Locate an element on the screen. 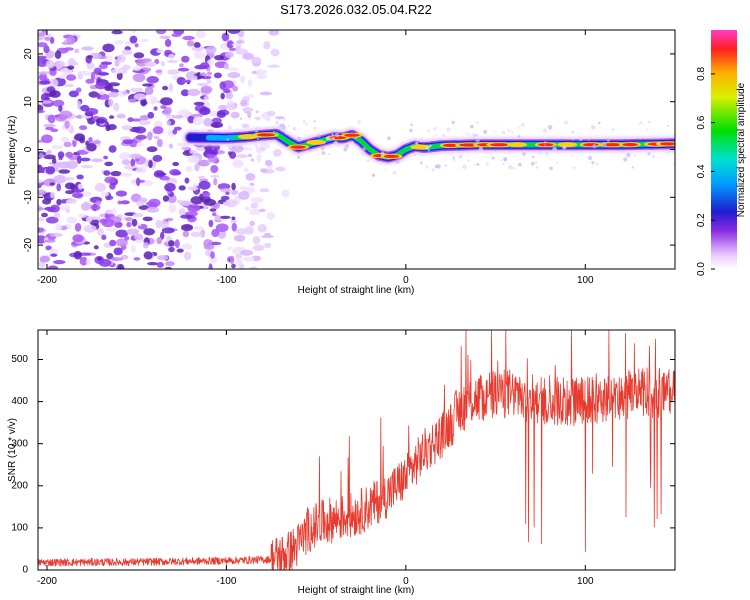 This screenshot has width=750, height=600. x-tick-label: -100 is located at coordinates (226, 280).